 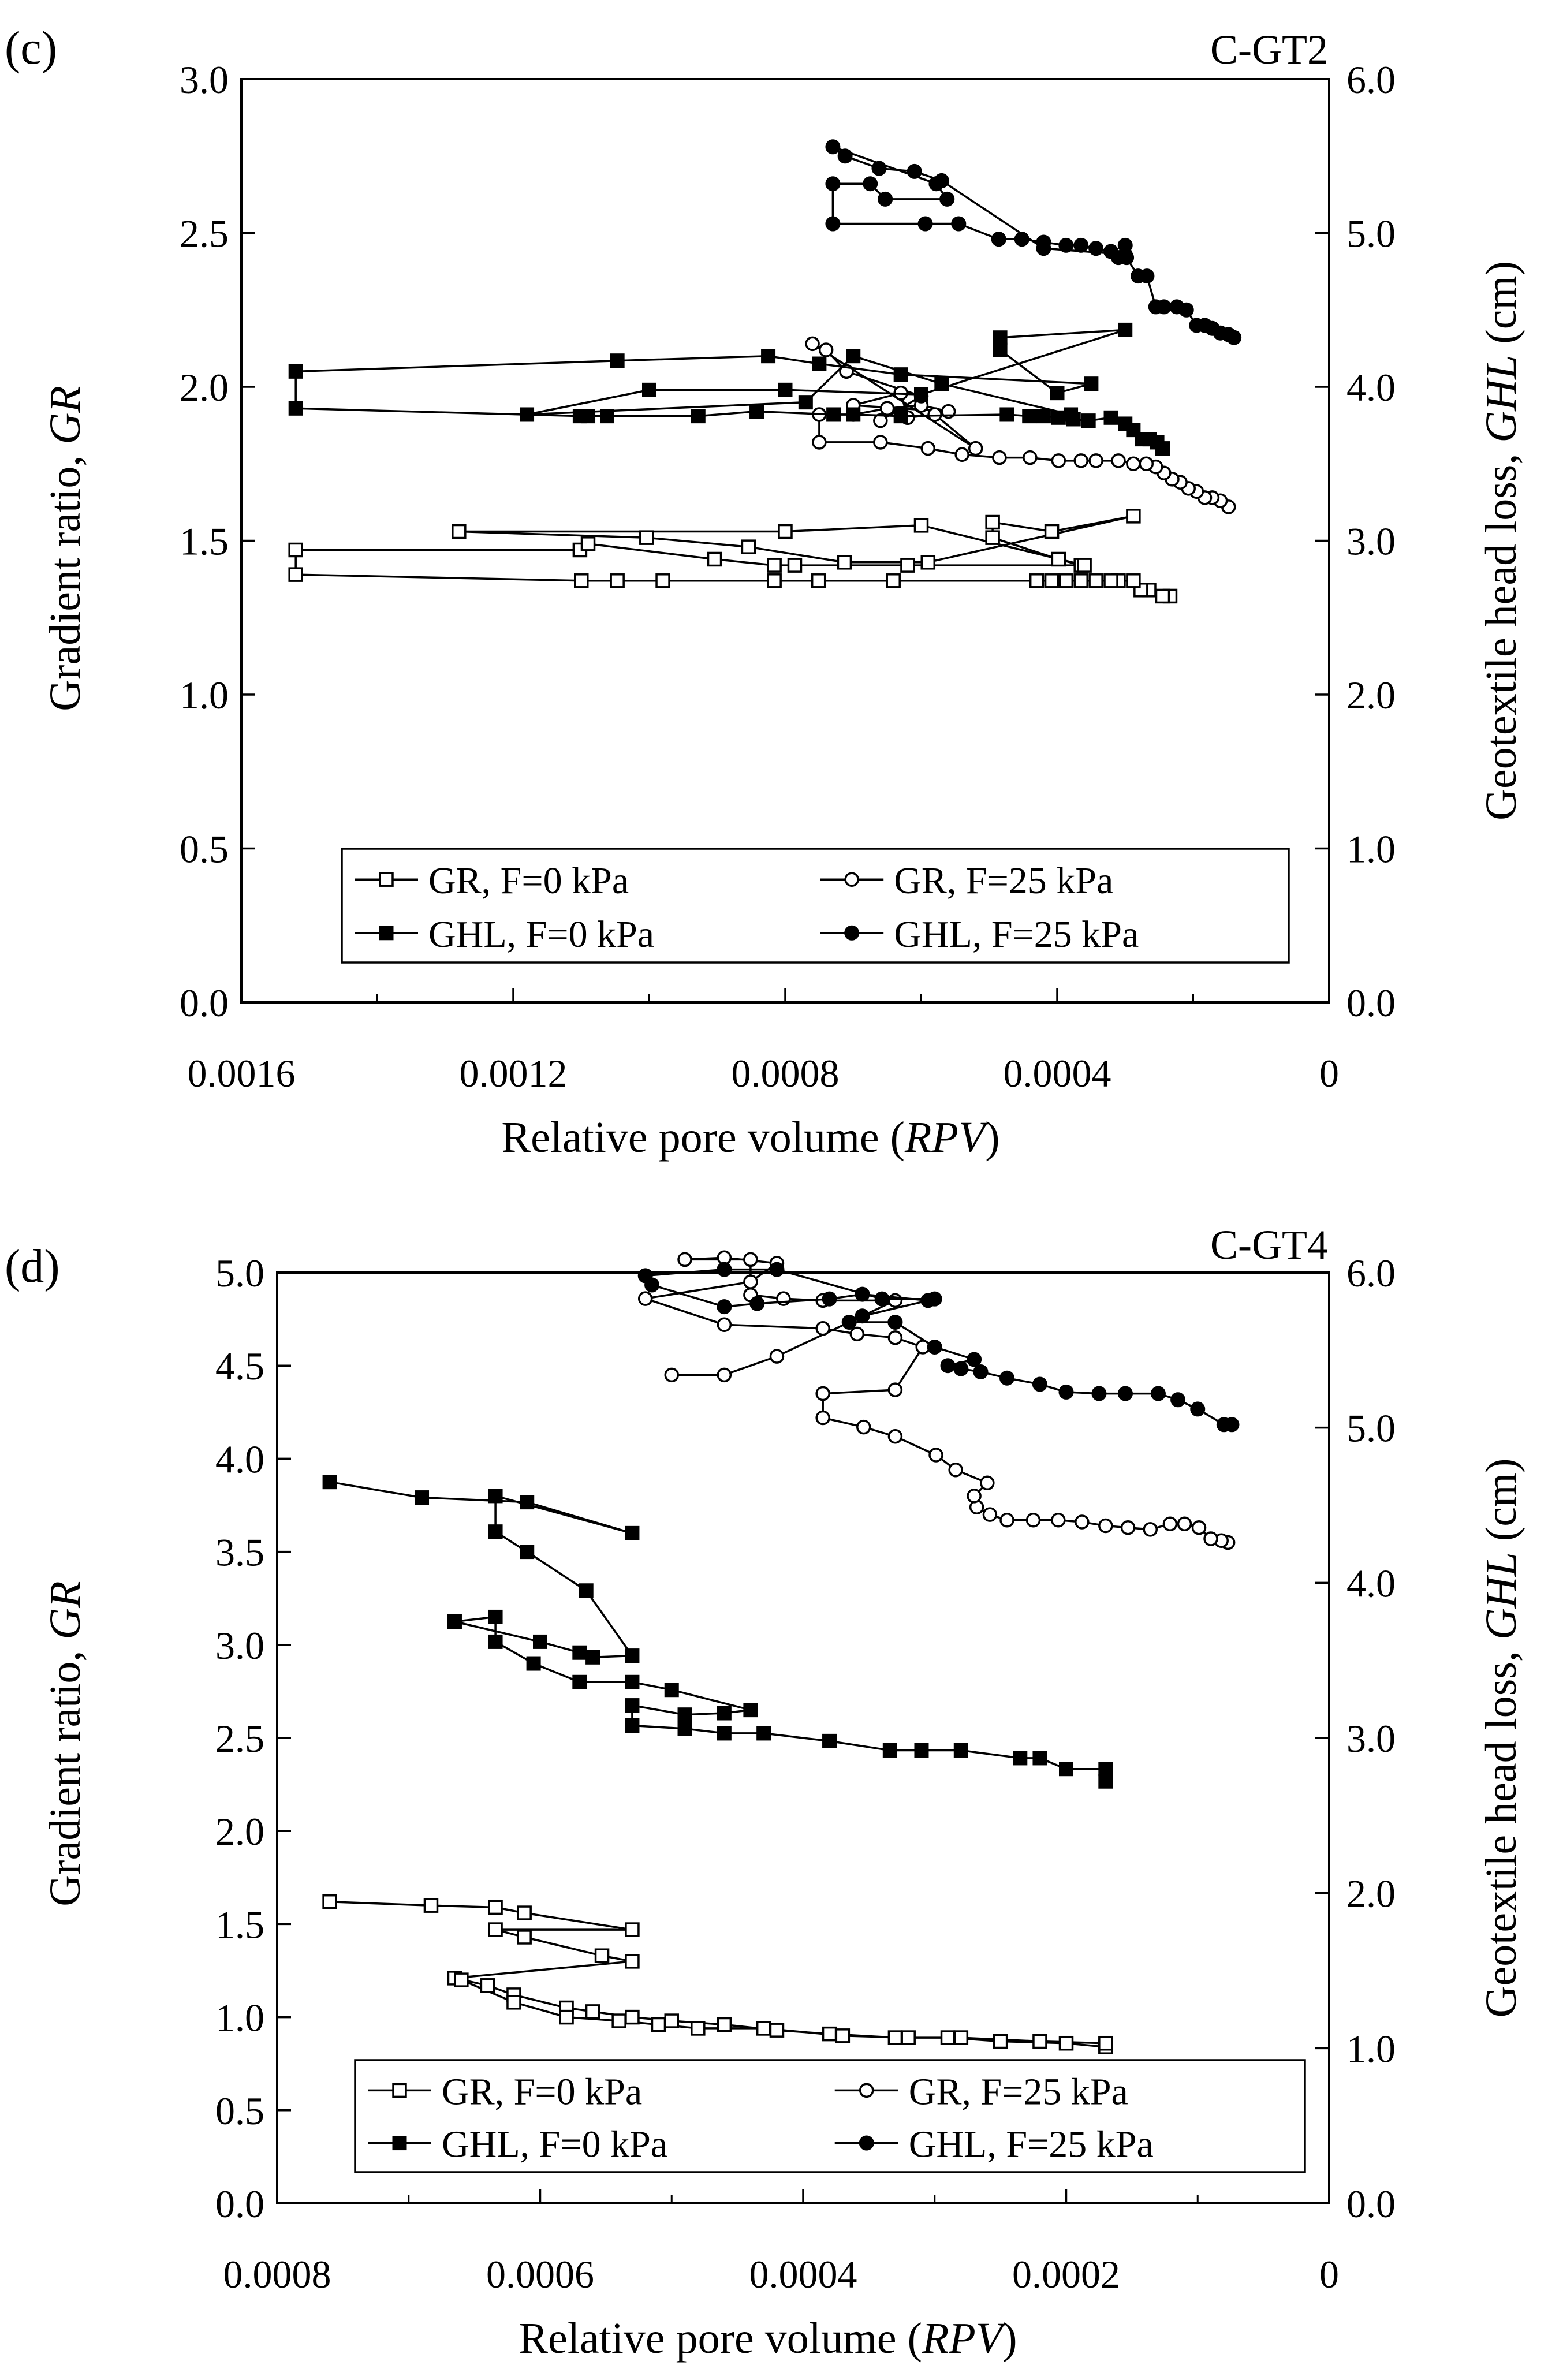 What do you see at coordinates (239, 1831) in the screenshot?
I see `y-tick-label: 2.0` at bounding box center [239, 1831].